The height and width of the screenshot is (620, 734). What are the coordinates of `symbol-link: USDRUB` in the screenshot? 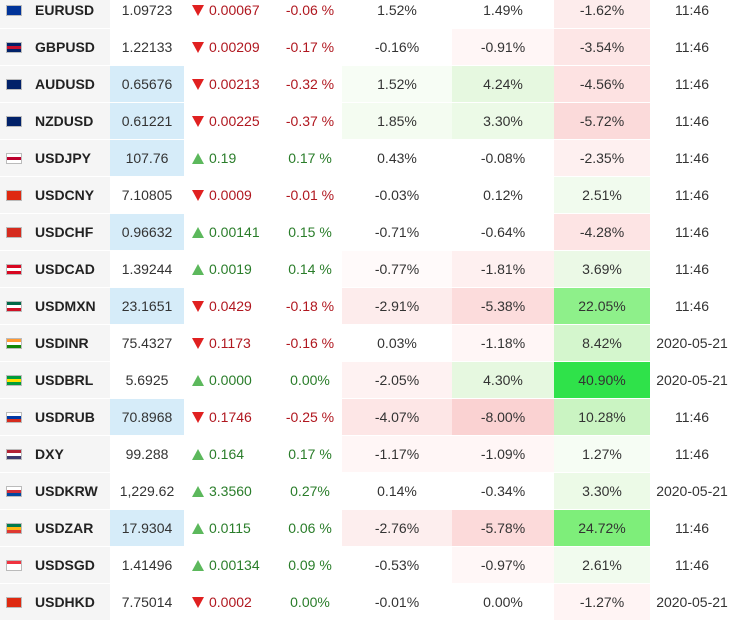 It's located at (69, 417).